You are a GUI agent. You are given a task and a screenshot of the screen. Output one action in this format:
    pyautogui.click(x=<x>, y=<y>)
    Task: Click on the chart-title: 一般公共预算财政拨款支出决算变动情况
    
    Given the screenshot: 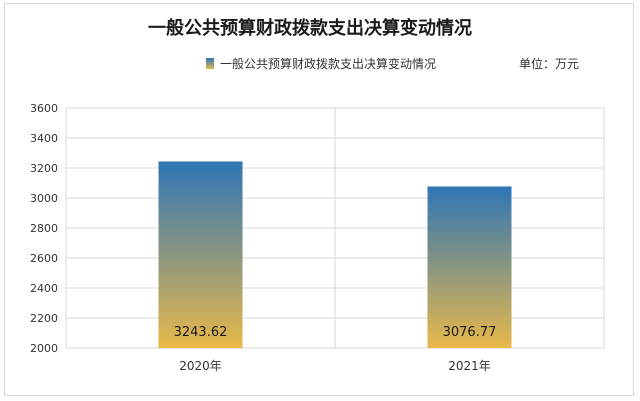 What is the action you would take?
    pyautogui.click(x=310, y=28)
    